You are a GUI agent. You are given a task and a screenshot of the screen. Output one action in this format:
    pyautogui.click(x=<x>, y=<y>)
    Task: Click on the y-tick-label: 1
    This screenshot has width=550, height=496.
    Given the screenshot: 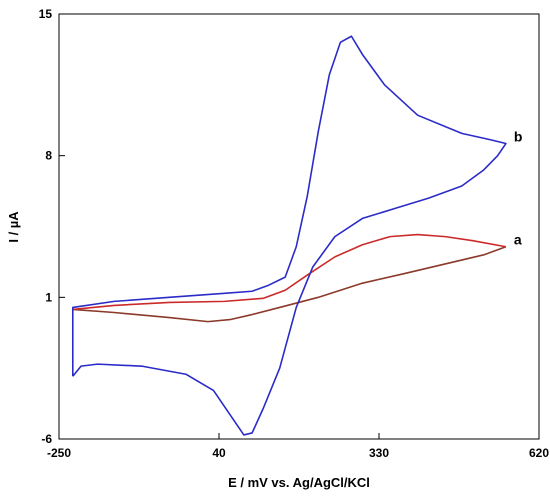 What is the action you would take?
    pyautogui.click(x=48, y=297)
    